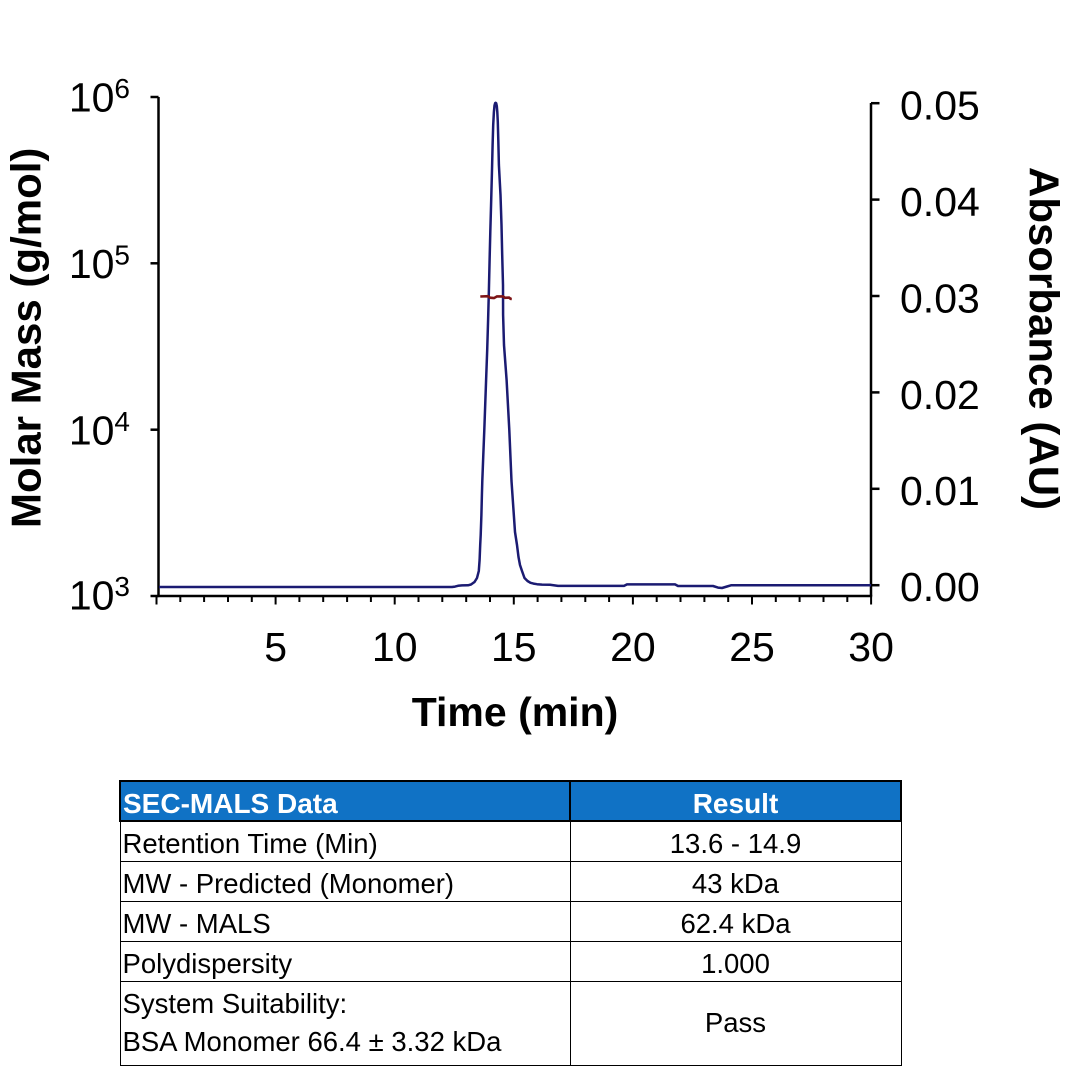  Describe the element at coordinates (940, 491) in the screenshot. I see `svg-text: 0.01` at that location.